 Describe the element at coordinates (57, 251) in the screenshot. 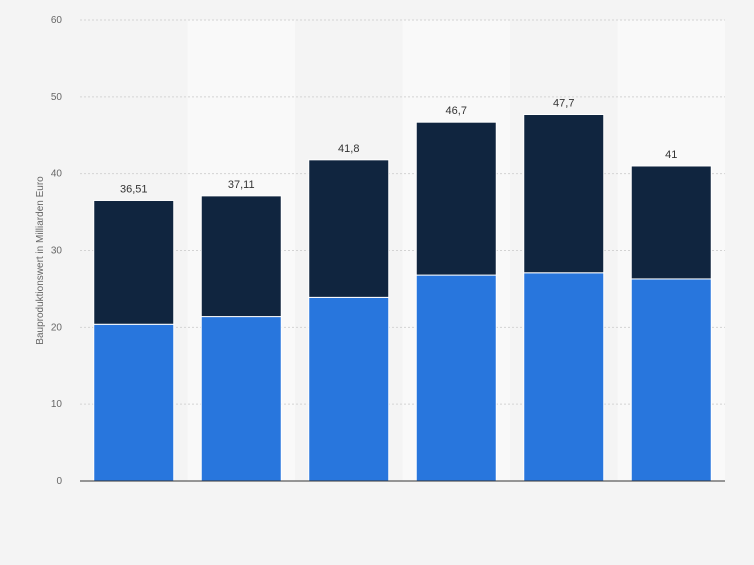

I see `y-tick-label: 30` at that location.